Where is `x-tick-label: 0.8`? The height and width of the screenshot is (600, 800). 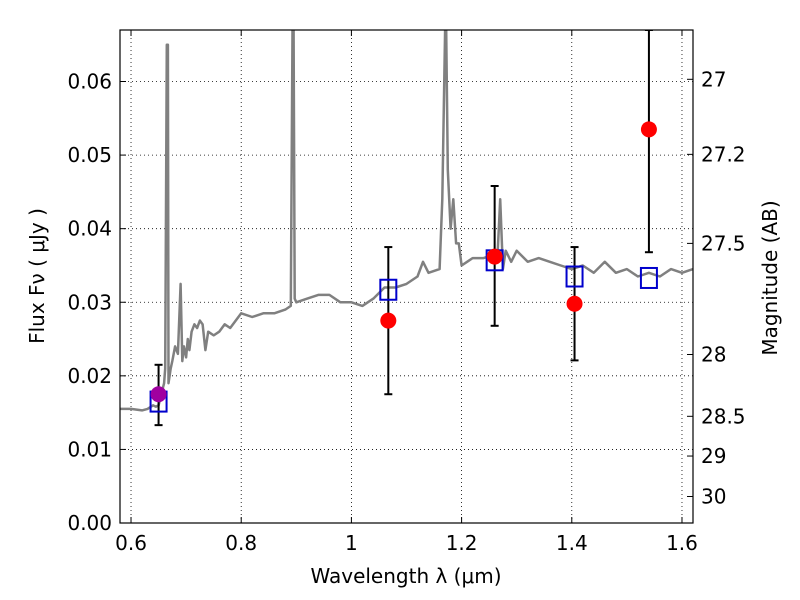 x-tick-label: 0.8 is located at coordinates (241, 543).